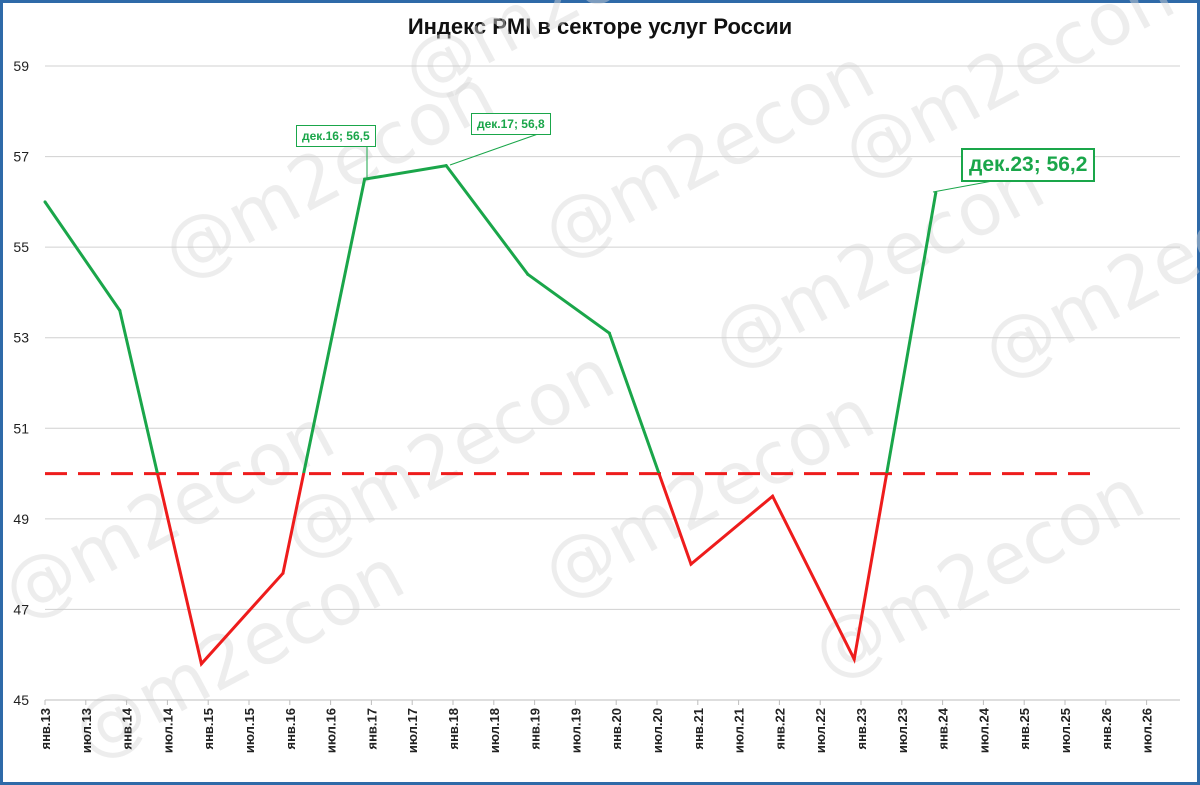 This screenshot has width=1200, height=785. I want to click on x-tick-label: янв.22, so click(779, 729).